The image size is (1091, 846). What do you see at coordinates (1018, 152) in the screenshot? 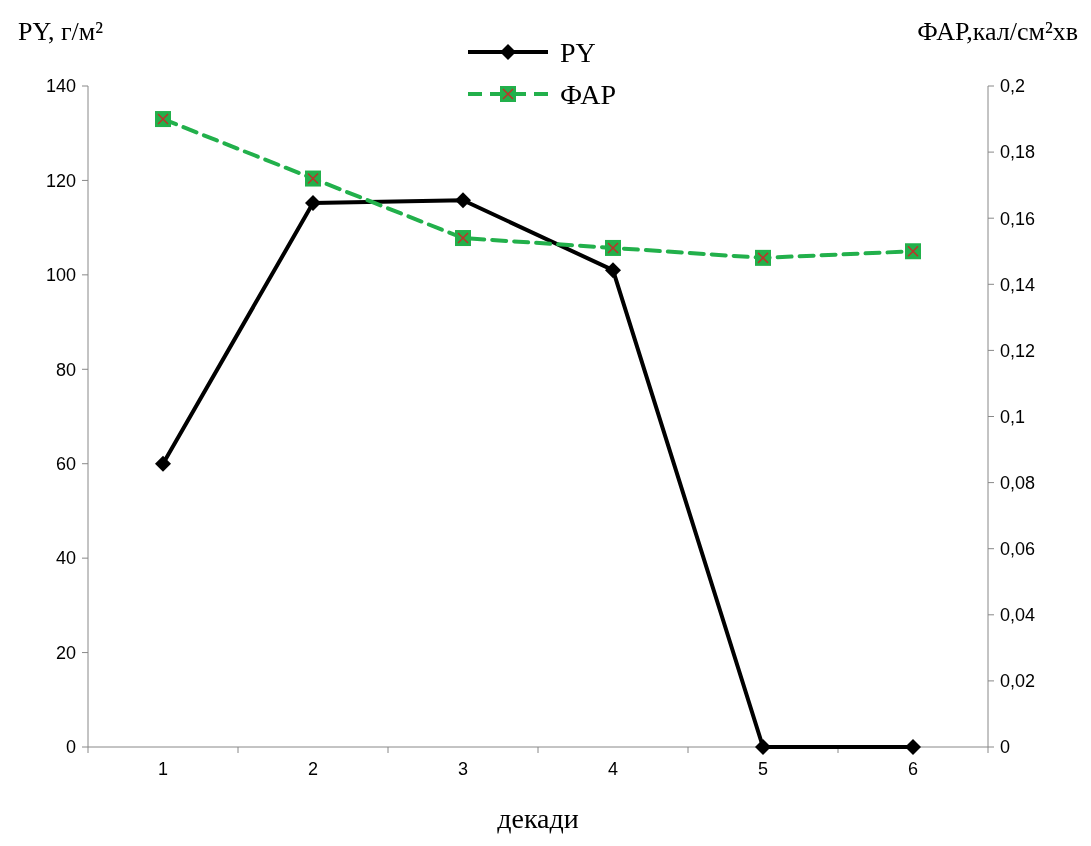
I see `y2-tick-label: 0,18` at bounding box center [1018, 152].